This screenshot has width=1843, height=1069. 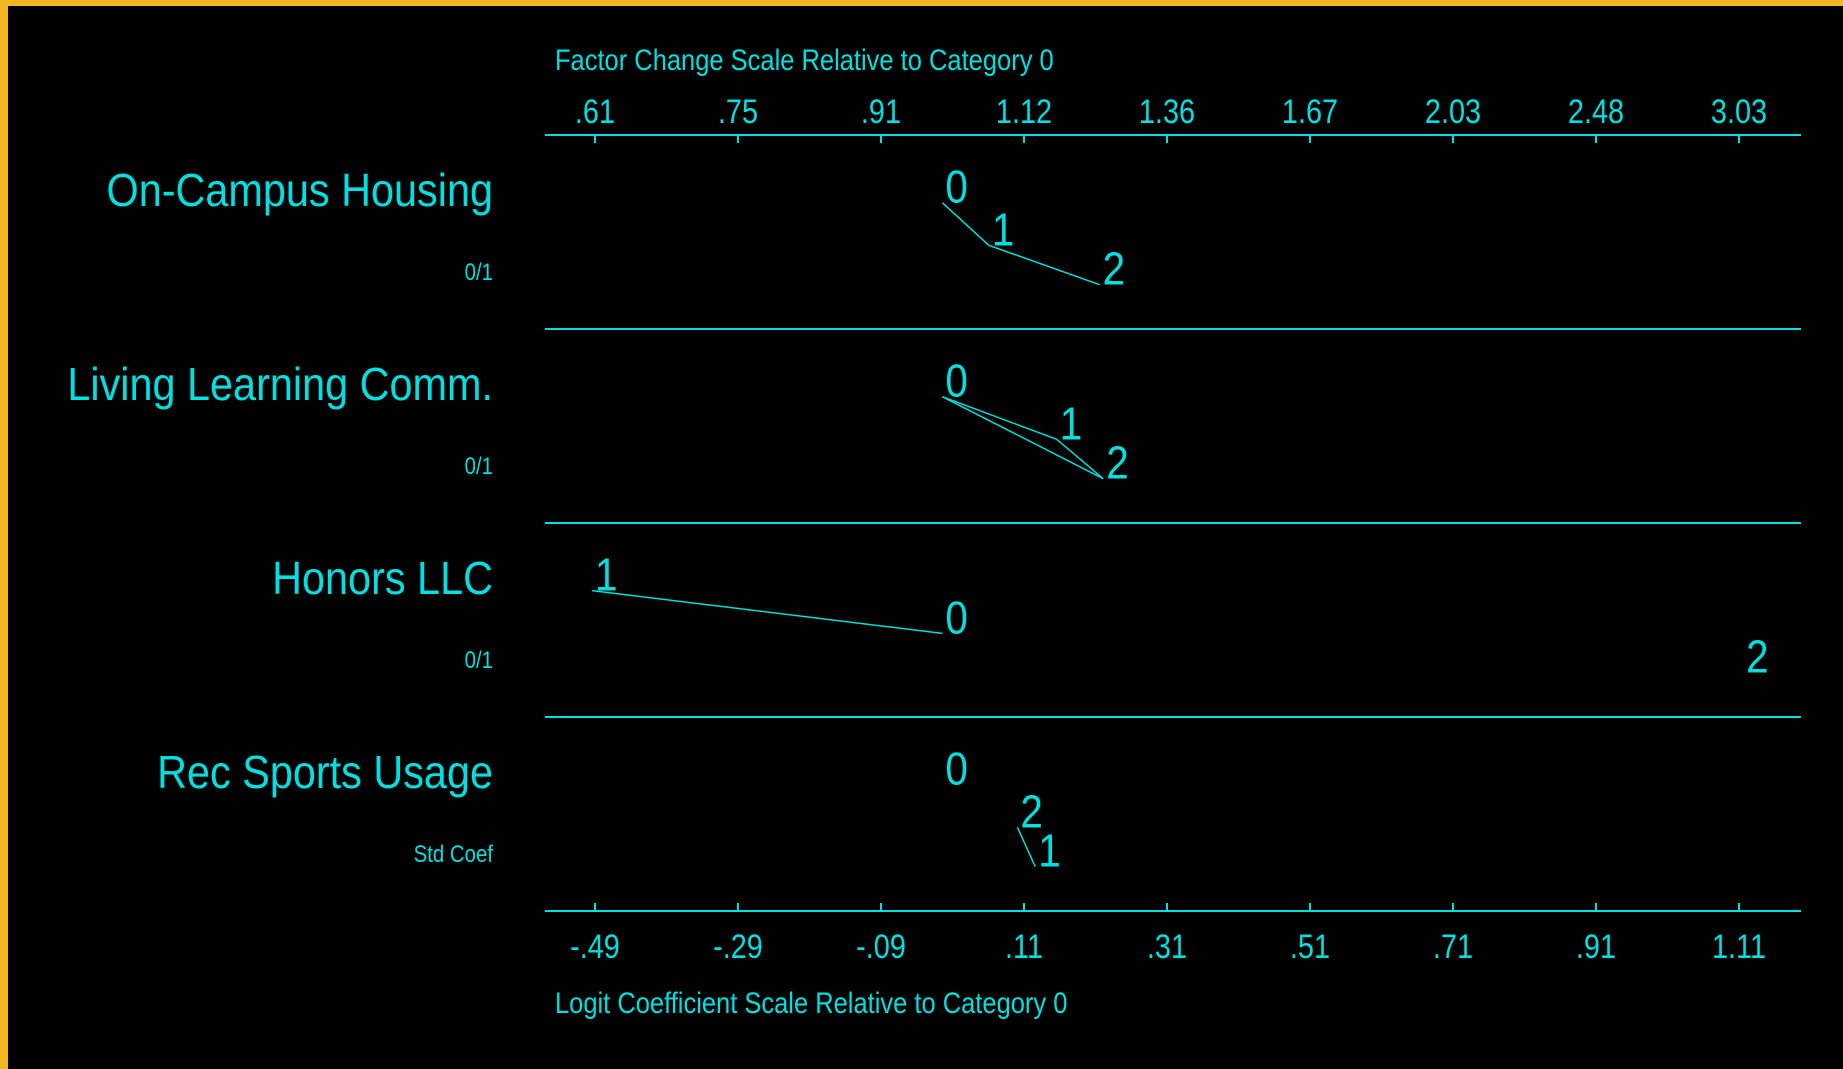 What do you see at coordinates (1453, 111) in the screenshot?
I see `top-axis-tick-label: 2.03` at bounding box center [1453, 111].